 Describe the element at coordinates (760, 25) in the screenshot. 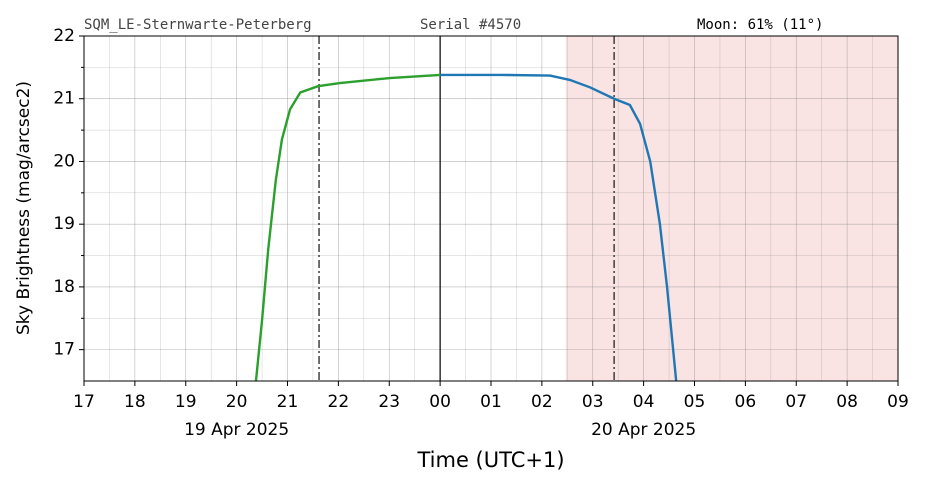

I see `moon-info: Moon: 61% (11°)` at that location.